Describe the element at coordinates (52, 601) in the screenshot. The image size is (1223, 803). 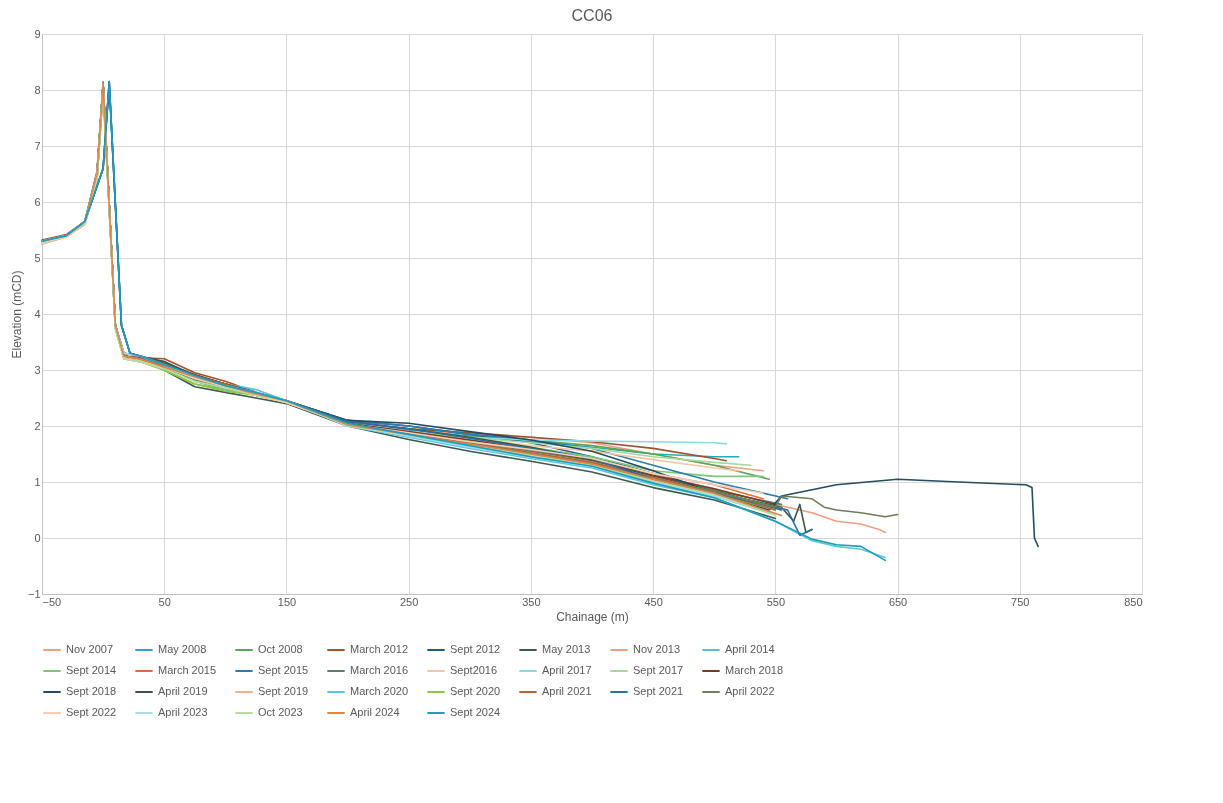
I see `x-tick-label: −50` at that location.